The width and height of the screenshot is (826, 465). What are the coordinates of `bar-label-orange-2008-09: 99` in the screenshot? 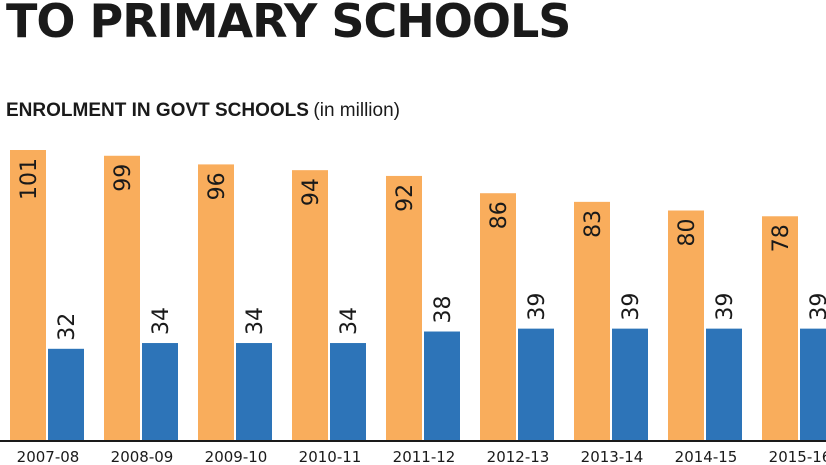 It's located at (123, 178).